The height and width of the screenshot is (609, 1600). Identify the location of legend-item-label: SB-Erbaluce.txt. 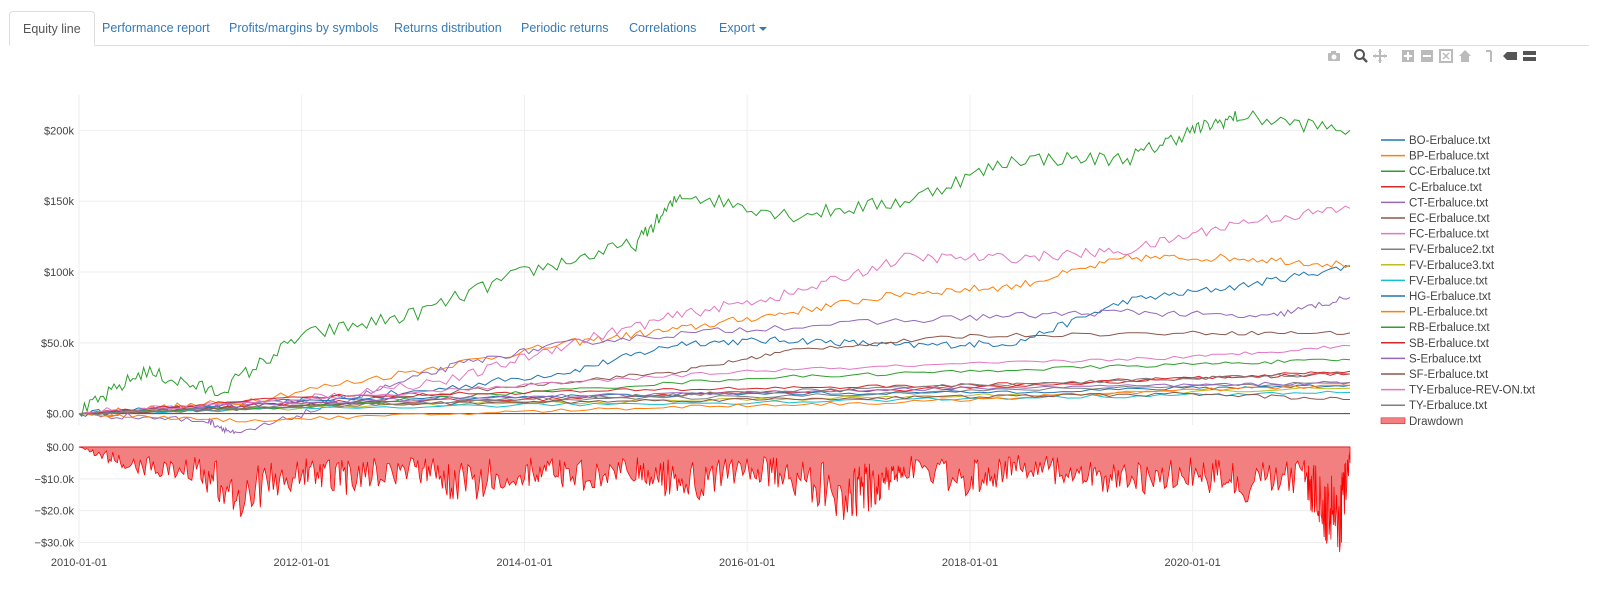
(1449, 344).